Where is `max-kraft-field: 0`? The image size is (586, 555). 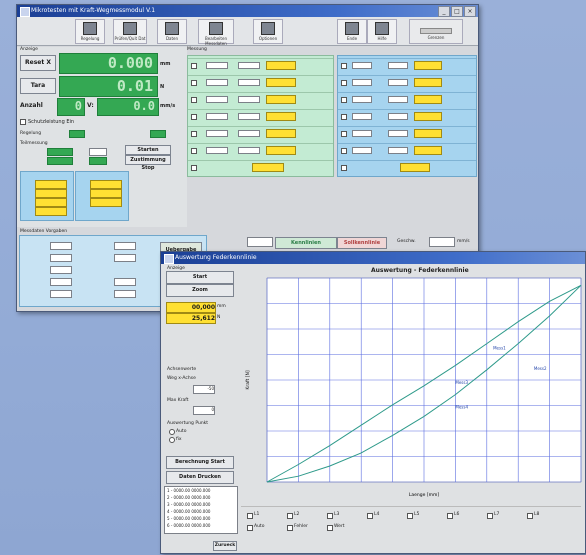 max-kraft-field: 0 is located at coordinates (204, 410).